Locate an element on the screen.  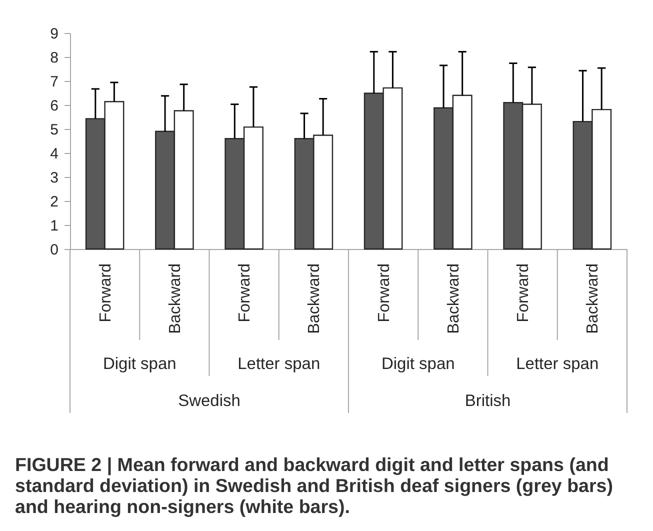
y-tick-label: 4 is located at coordinates (54, 154).